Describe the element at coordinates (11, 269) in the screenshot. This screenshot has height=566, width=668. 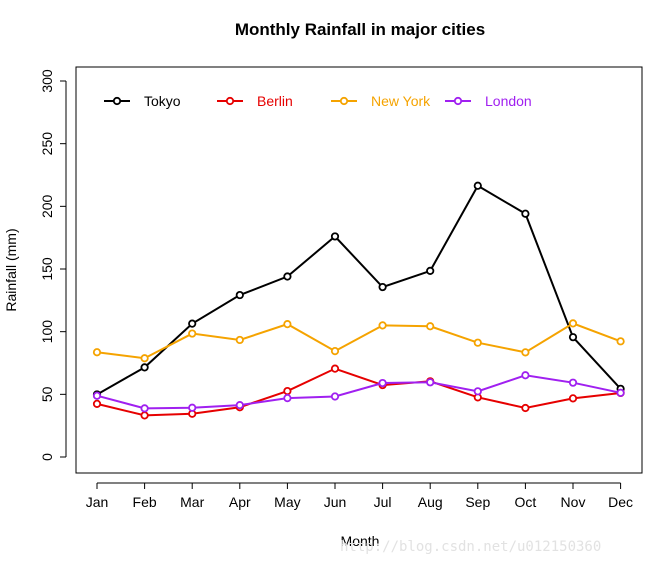
I see `y-axis-title: Rainfall (mm)` at that location.